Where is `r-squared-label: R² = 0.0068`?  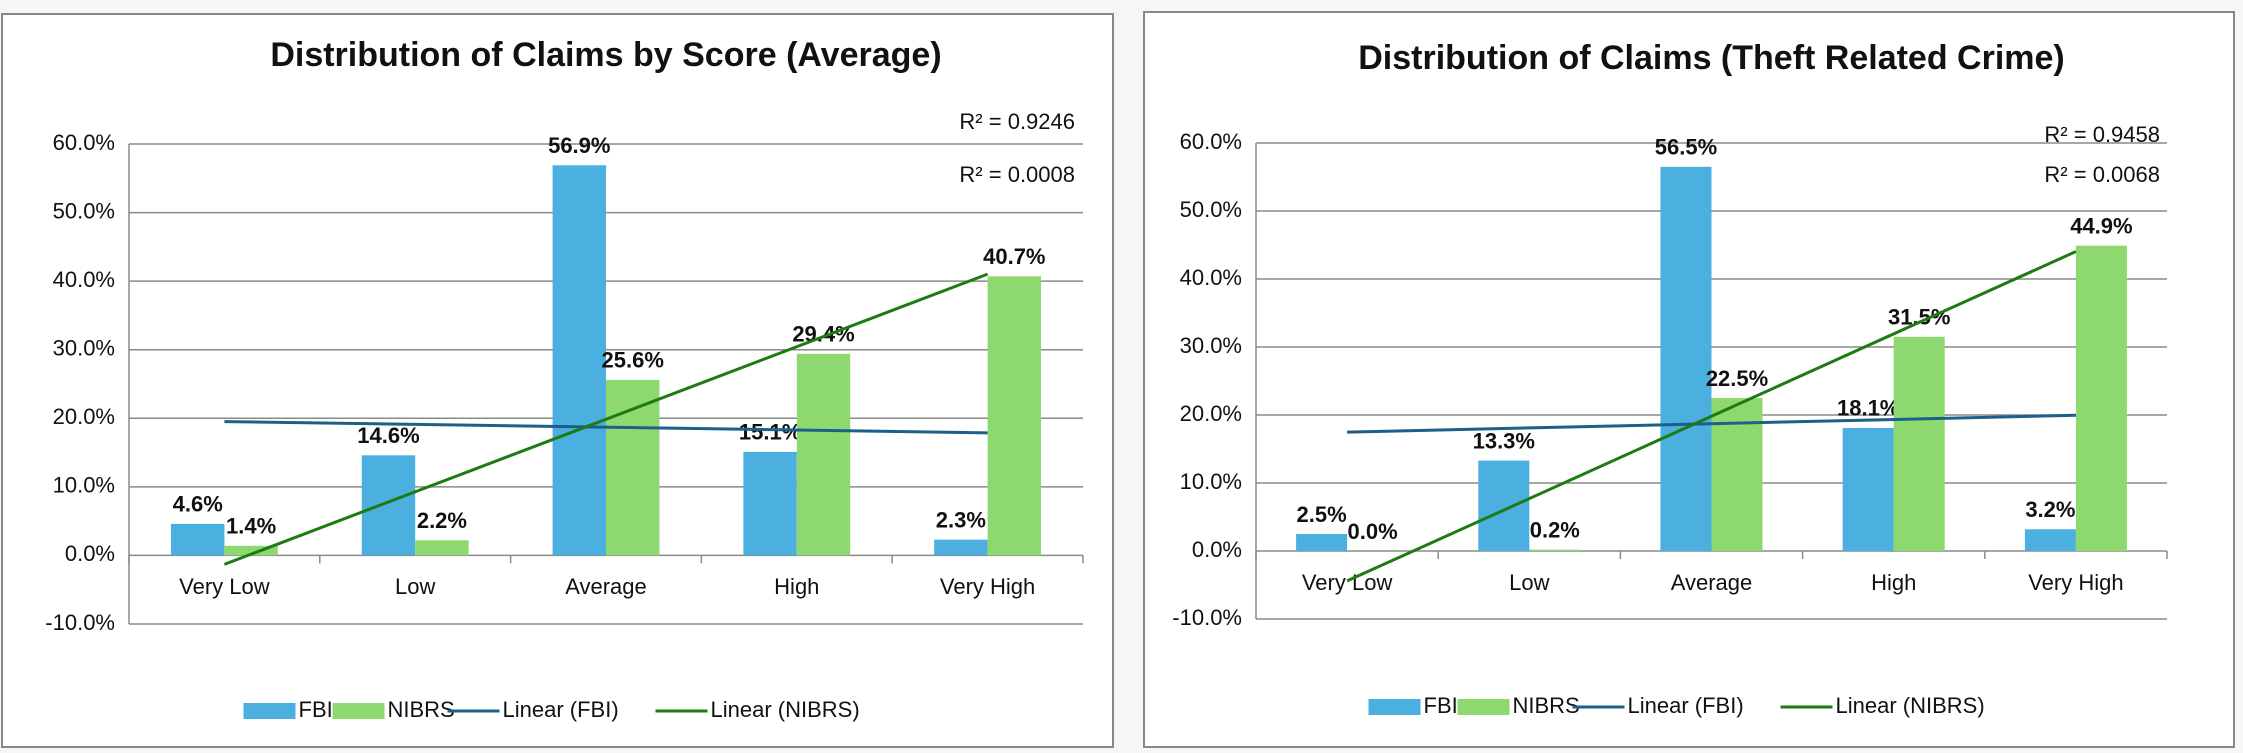 r-squared-label: R² = 0.0068 is located at coordinates (2102, 174).